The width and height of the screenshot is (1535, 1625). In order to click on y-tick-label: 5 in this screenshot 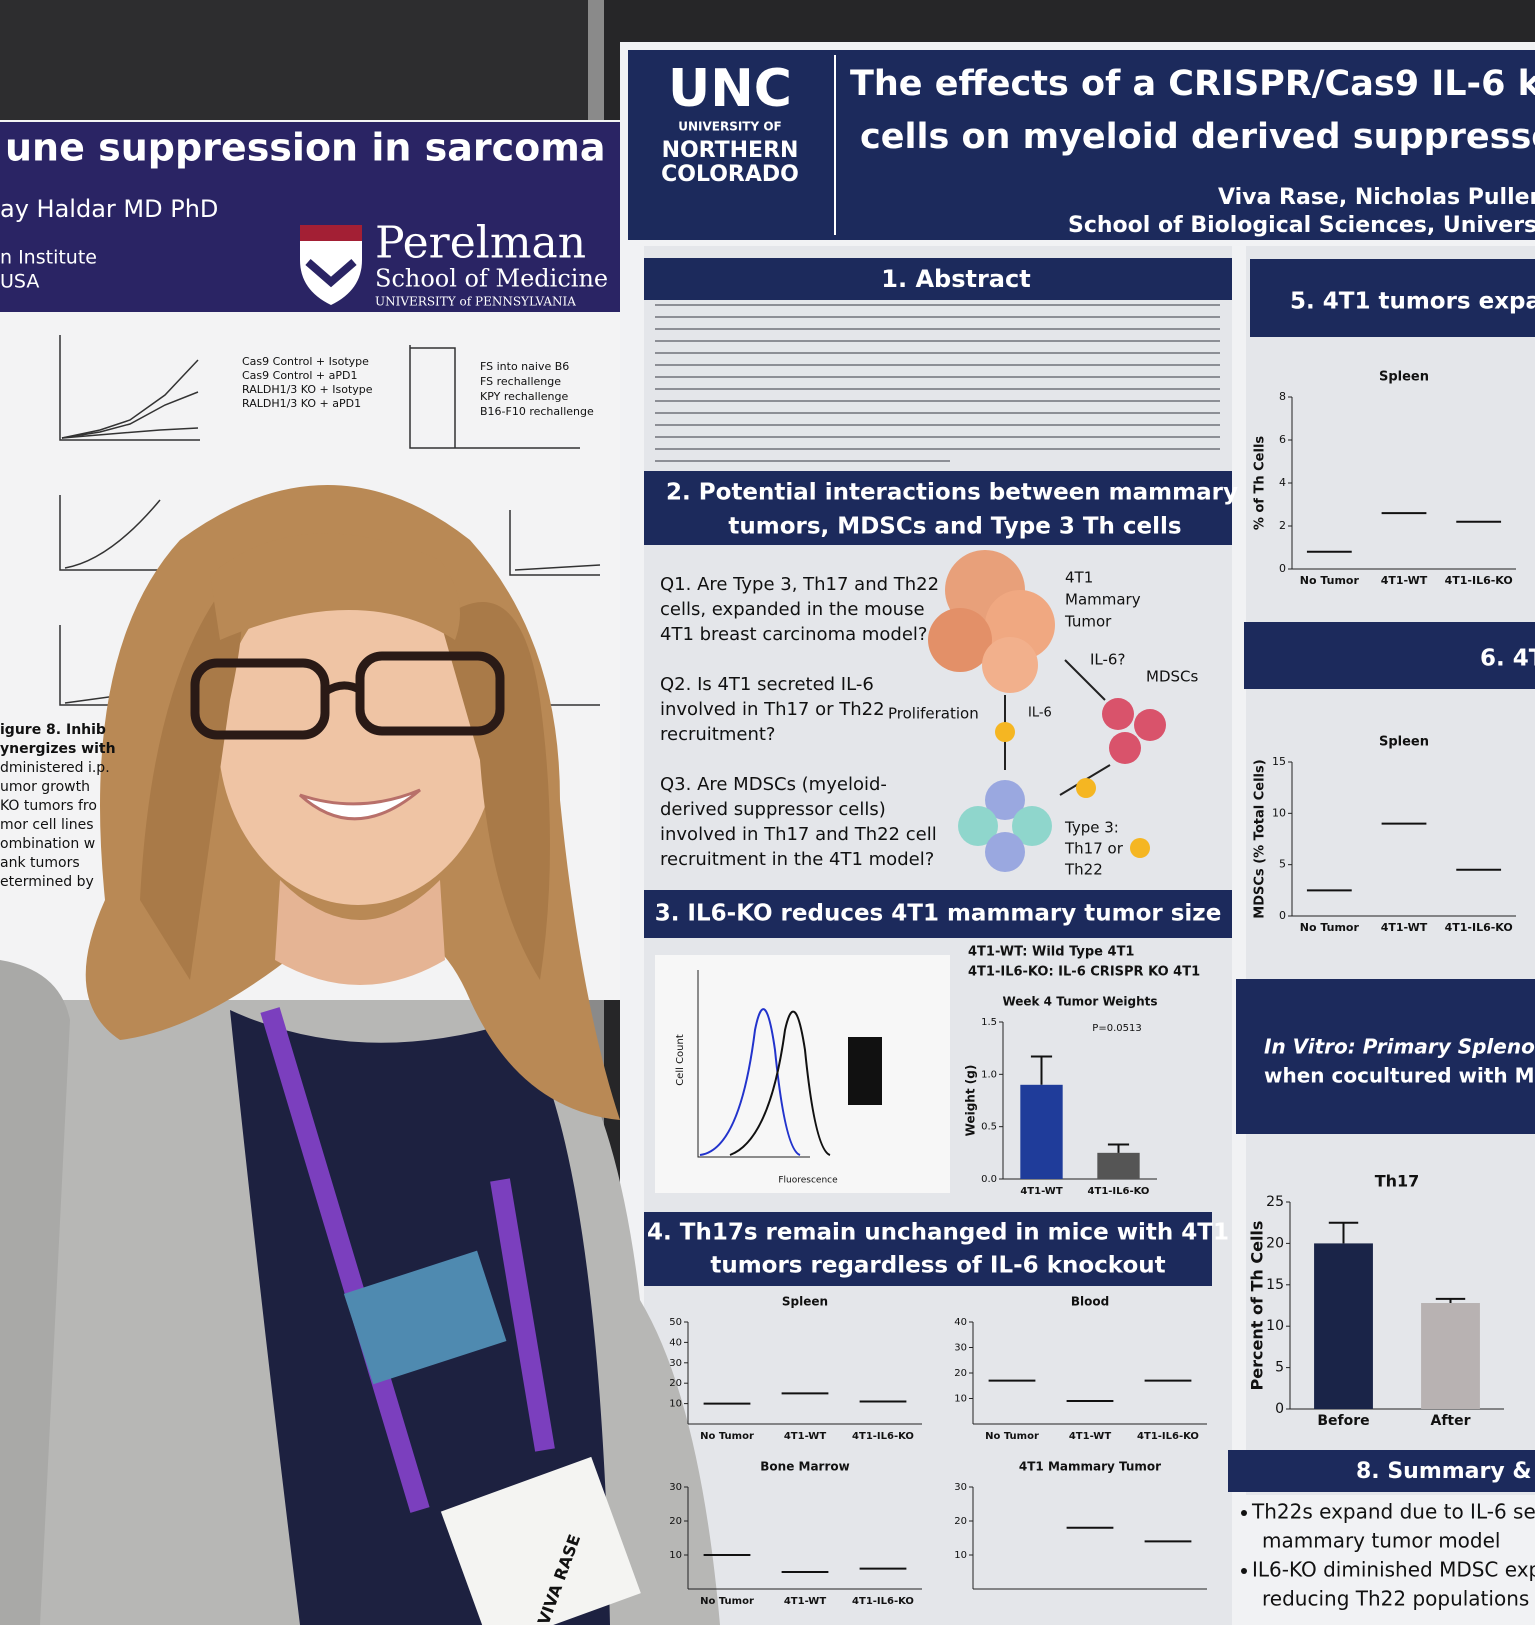, I will do `click(1279, 1368)`.